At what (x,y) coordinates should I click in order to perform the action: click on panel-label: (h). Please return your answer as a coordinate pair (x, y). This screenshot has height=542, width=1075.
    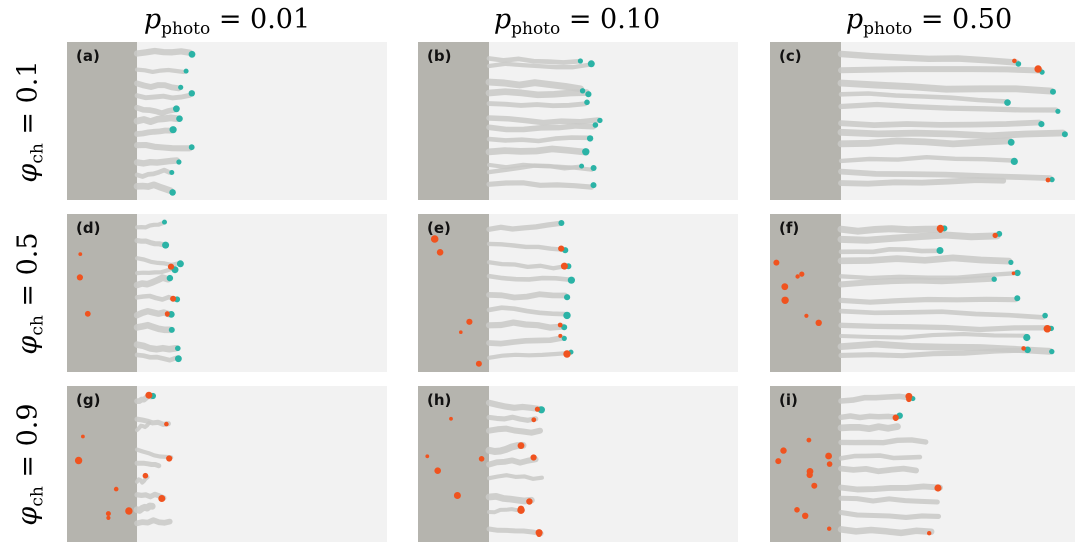
    Looking at the image, I should click on (439, 400).